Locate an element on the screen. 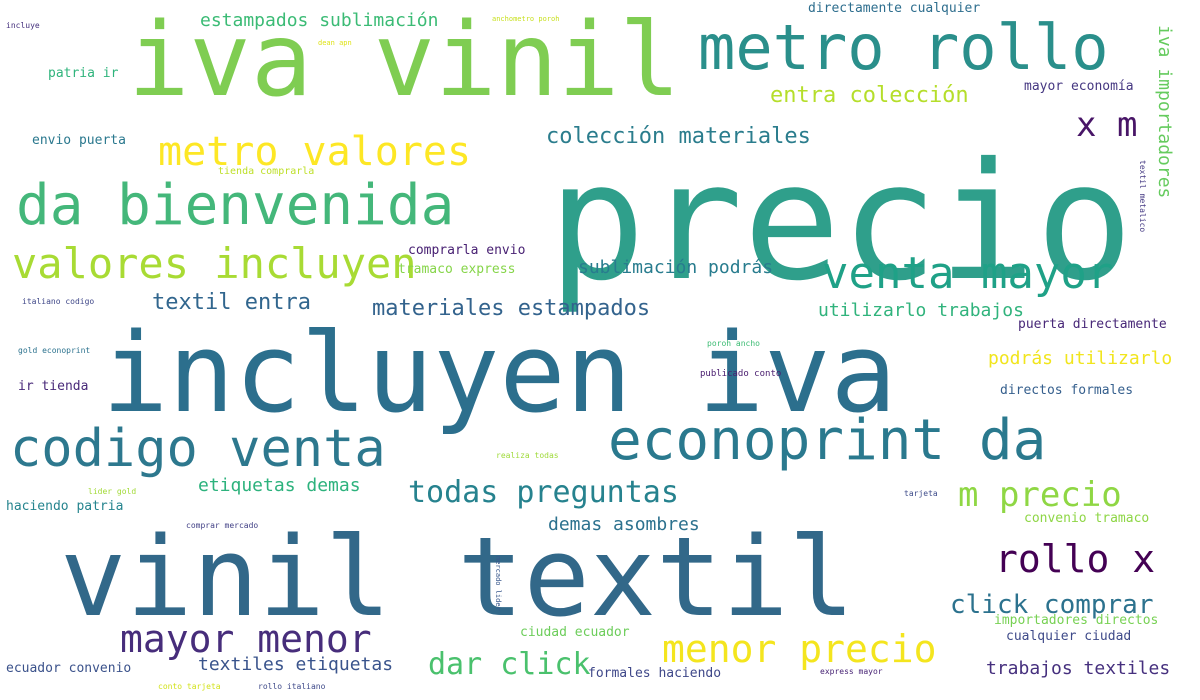 Image resolution: width=1200 pixels, height=700 pixels. cloud-word: ciudad ecuador is located at coordinates (575, 632).